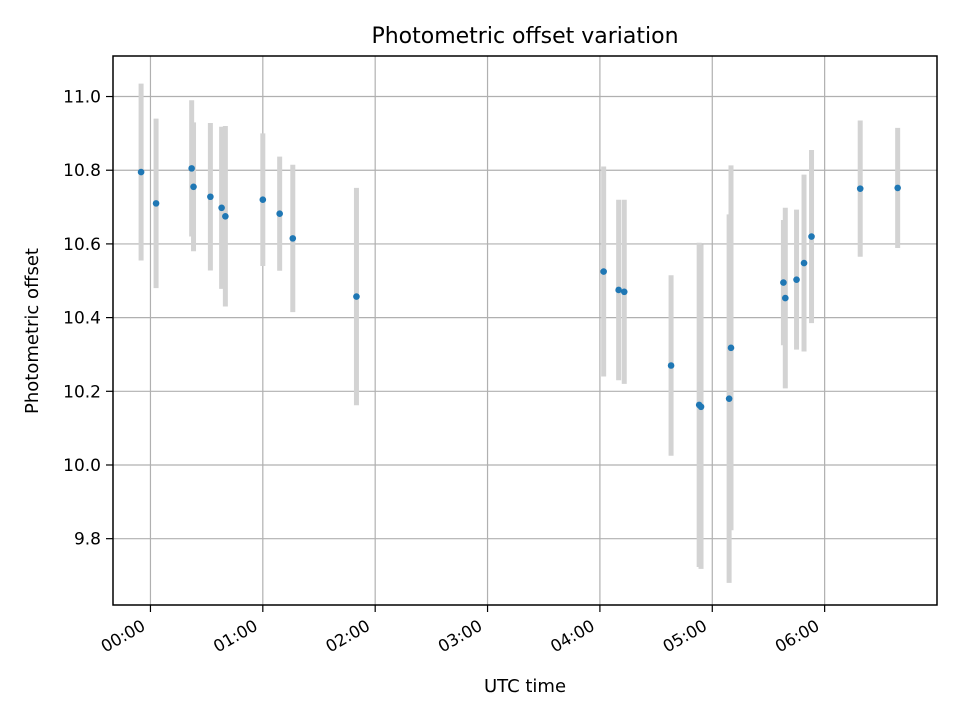 The height and width of the screenshot is (720, 960). Describe the element at coordinates (82, 98) in the screenshot. I see `y-tick-label: 11.0` at that location.